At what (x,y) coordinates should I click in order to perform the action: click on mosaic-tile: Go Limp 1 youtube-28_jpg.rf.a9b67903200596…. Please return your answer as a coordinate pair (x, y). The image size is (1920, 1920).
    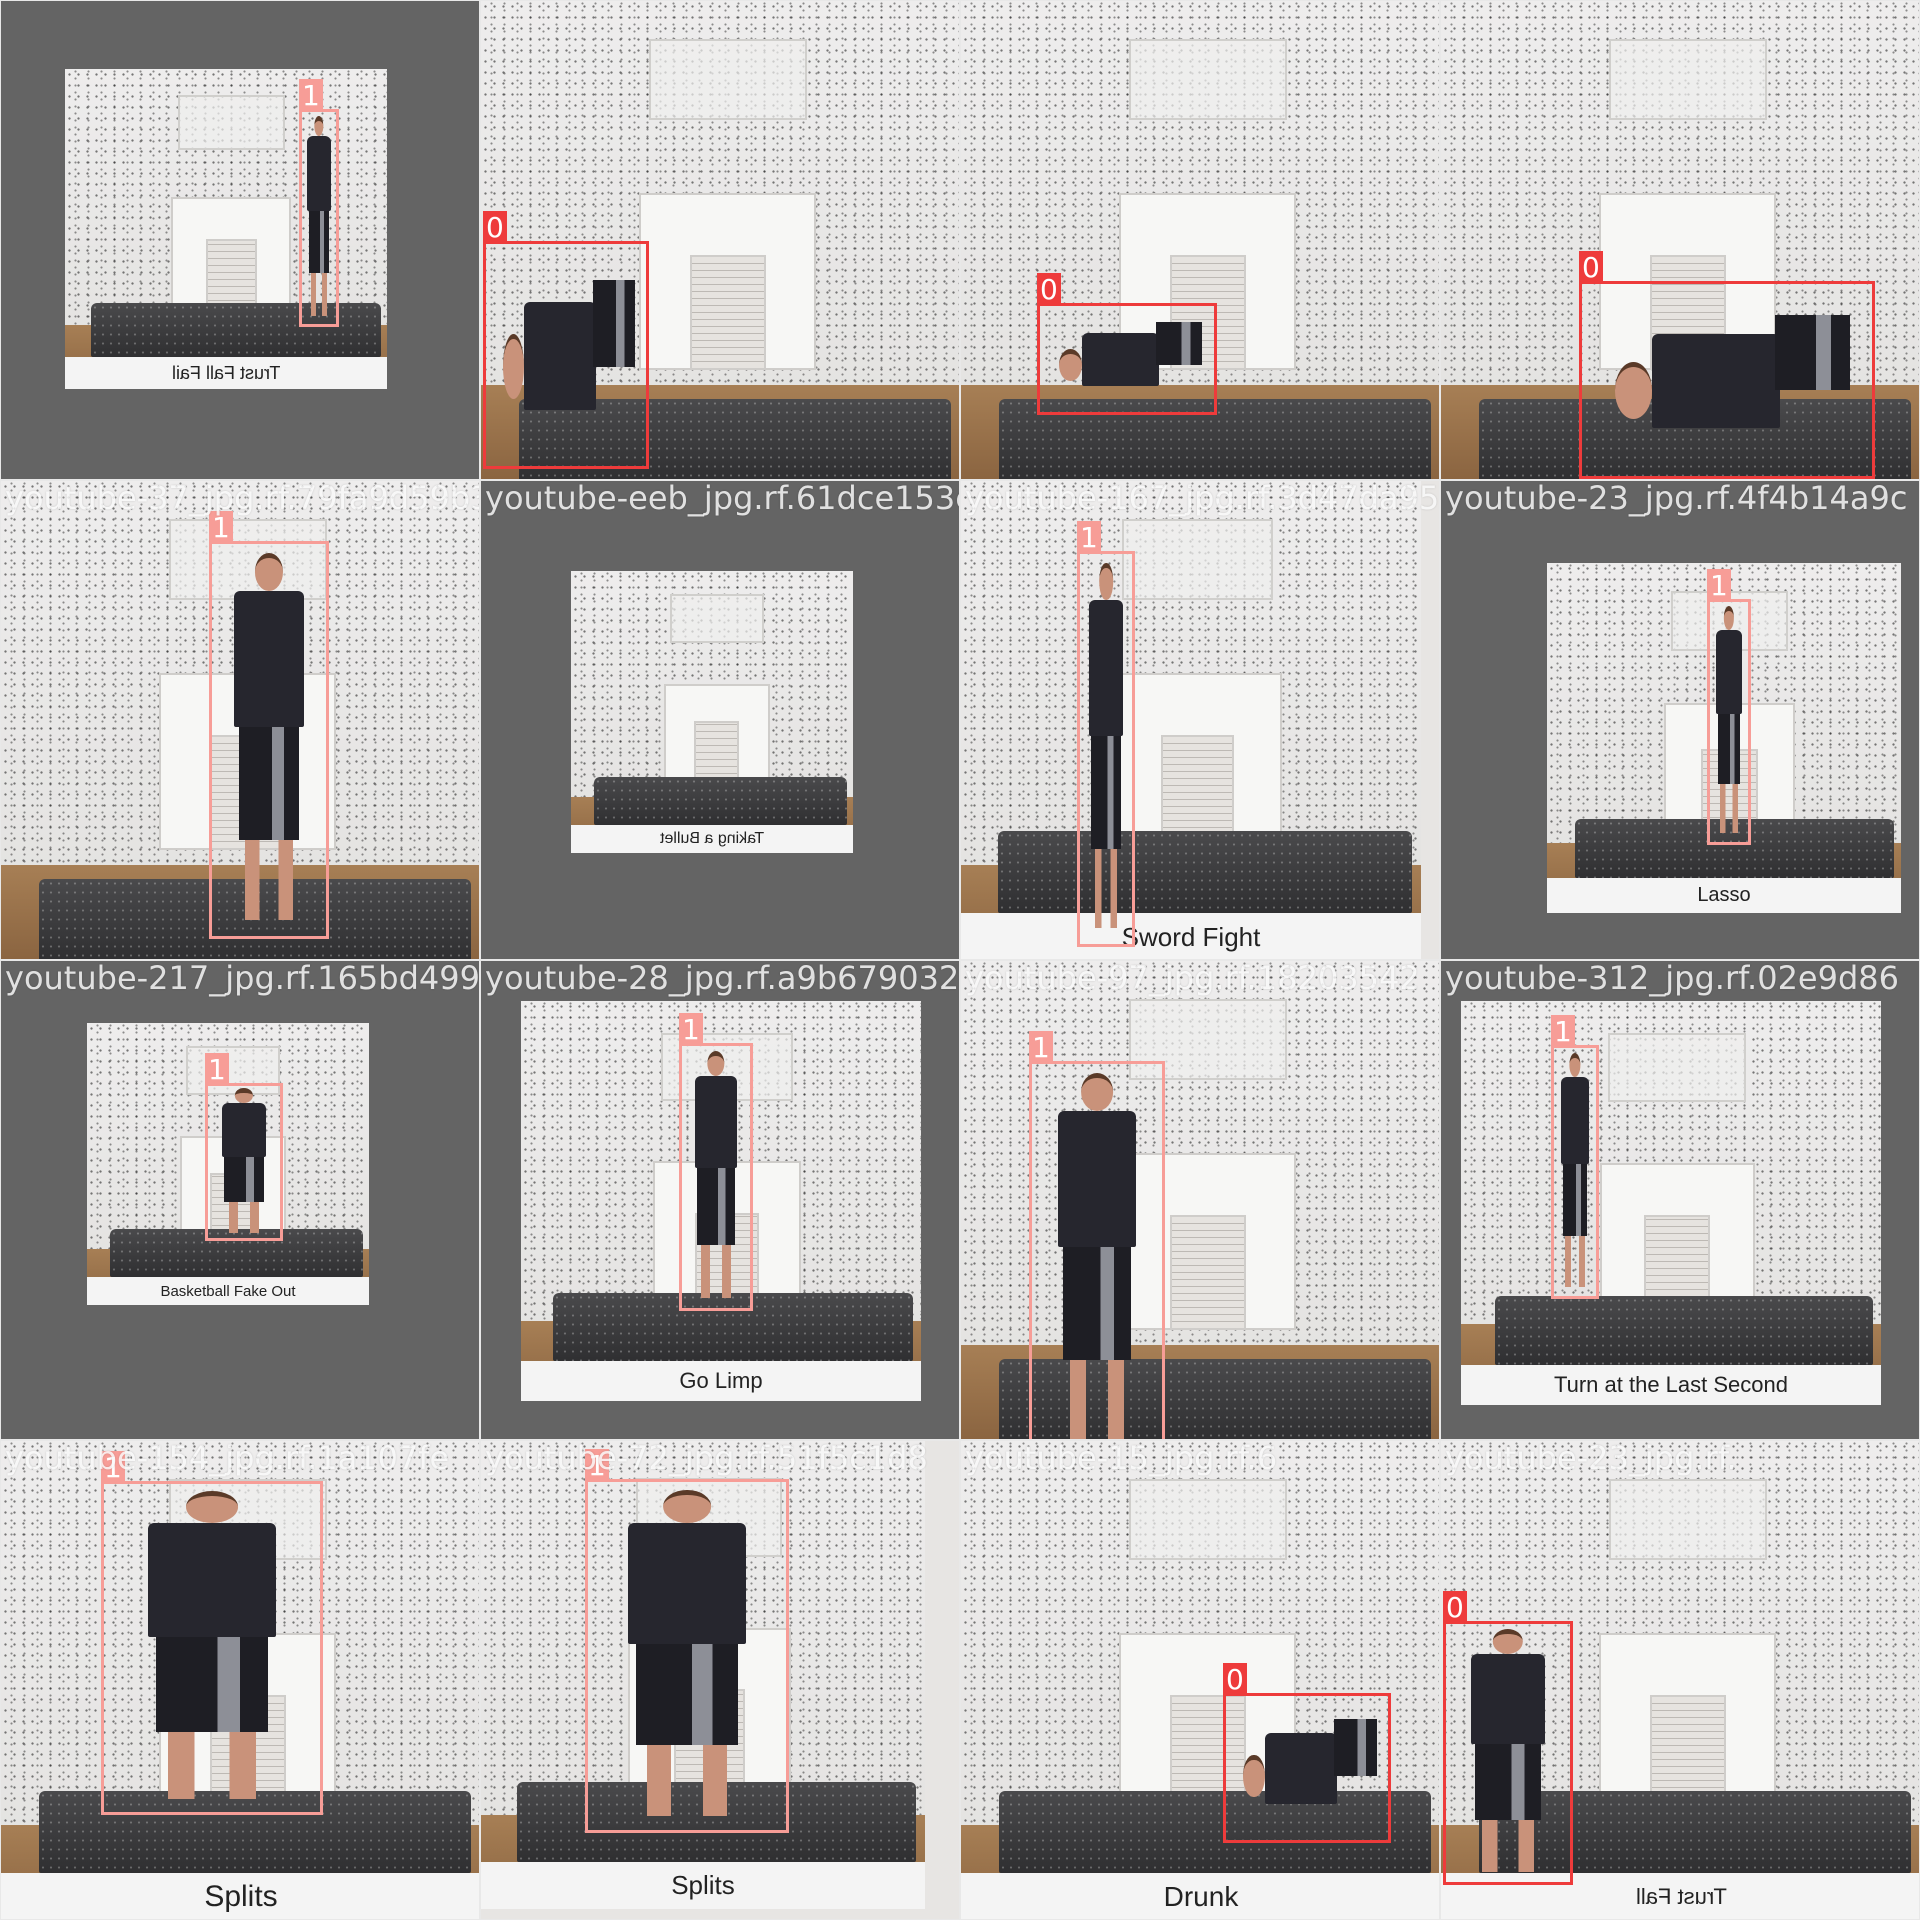
    Looking at the image, I should click on (720, 1200).